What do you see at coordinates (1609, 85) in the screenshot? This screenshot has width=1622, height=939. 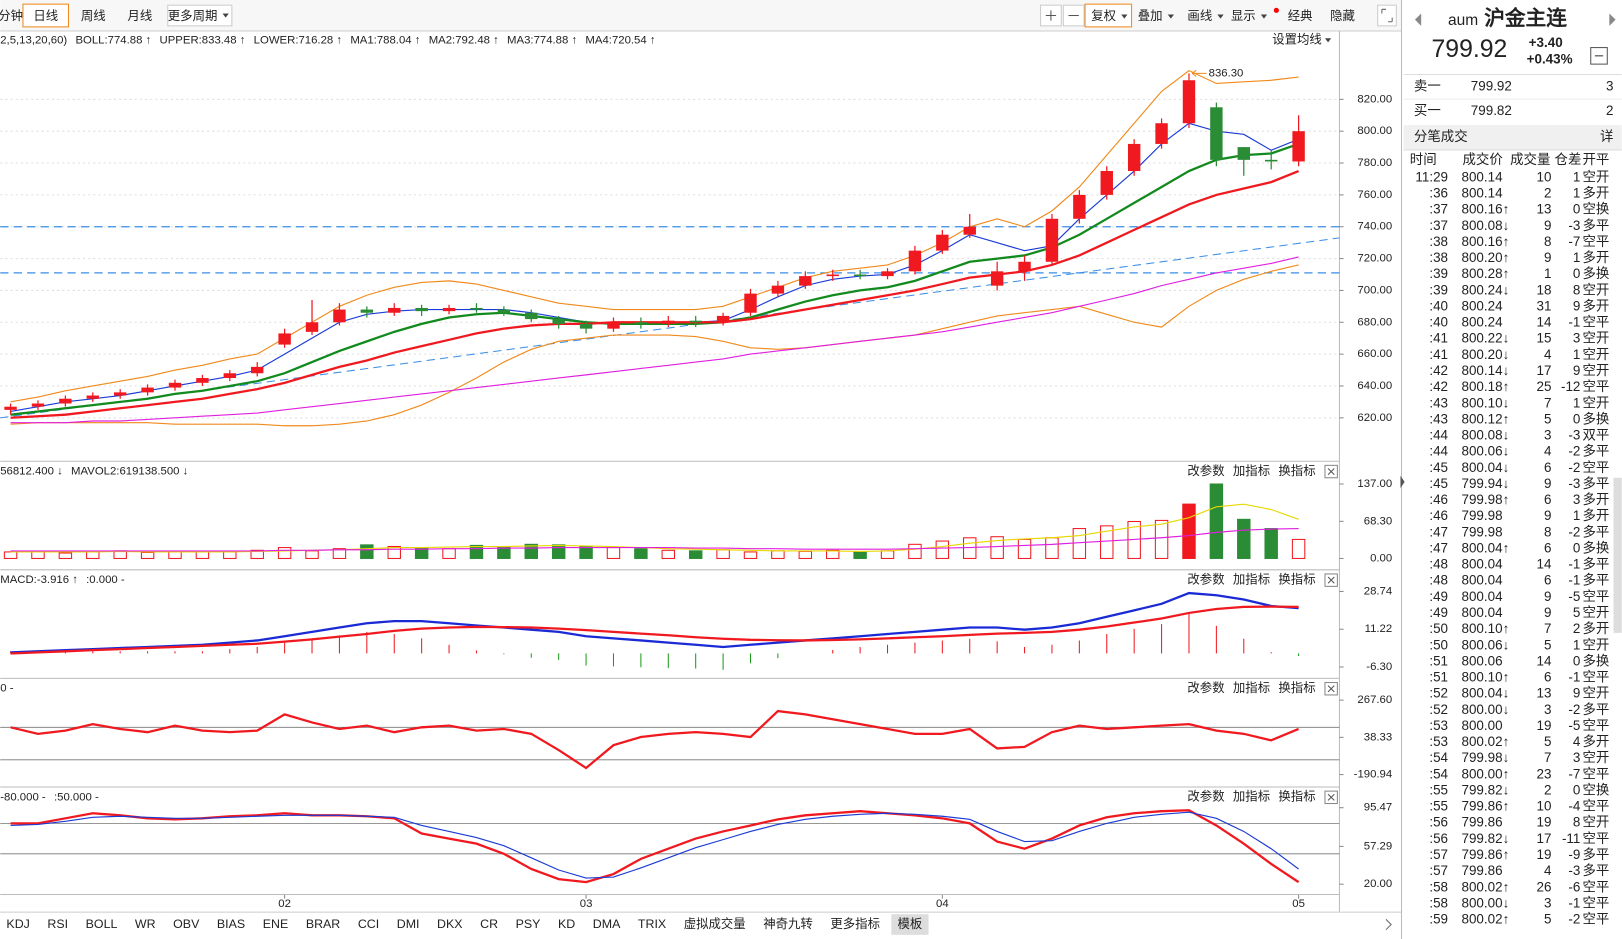 I see `book-qty: 3` at bounding box center [1609, 85].